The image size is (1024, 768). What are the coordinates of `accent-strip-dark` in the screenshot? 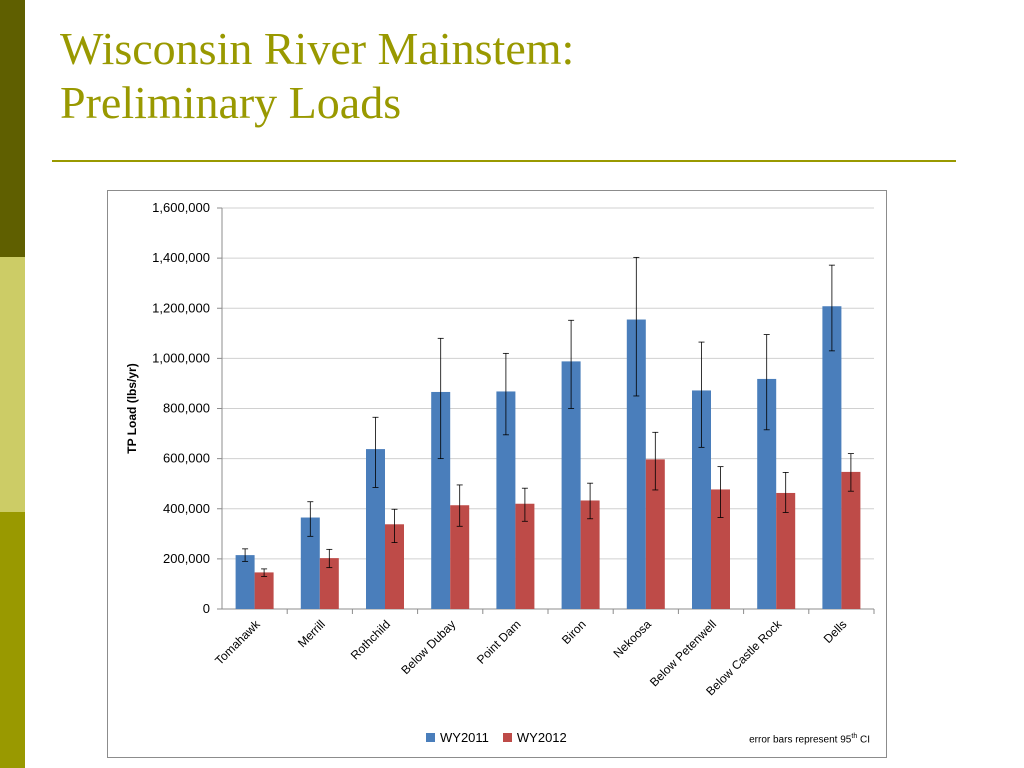 It's located at (12, 128).